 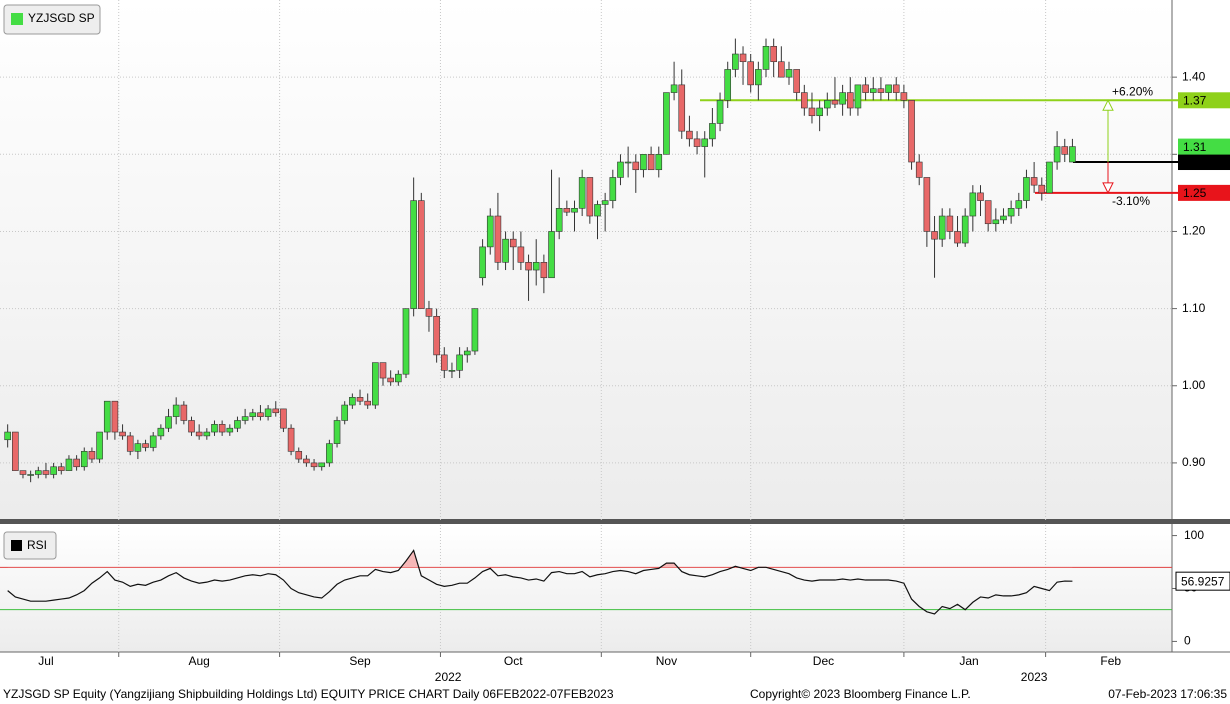 I want to click on annotation: -3.10%, so click(x=1131, y=201).